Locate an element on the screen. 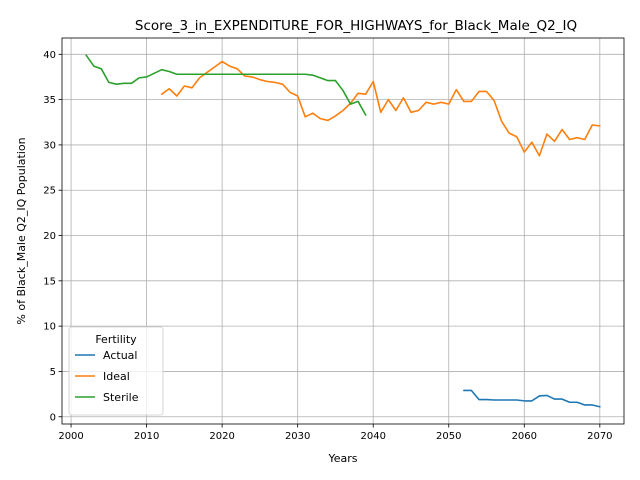 The height and width of the screenshot is (480, 640). x-tick-label: 2030 is located at coordinates (297, 436).